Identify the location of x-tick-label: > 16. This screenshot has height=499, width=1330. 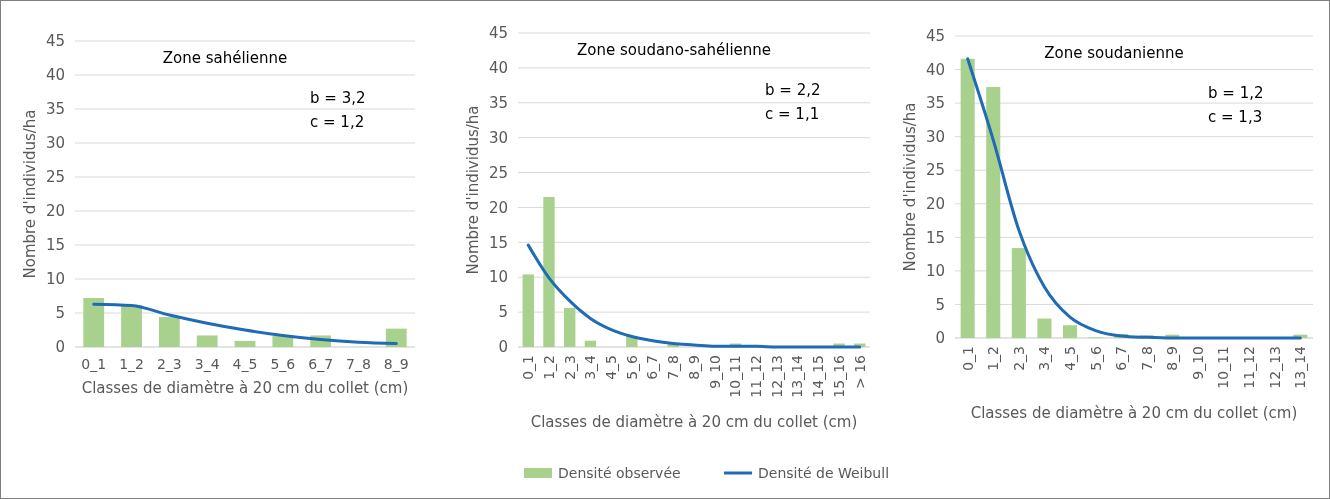
(859, 371).